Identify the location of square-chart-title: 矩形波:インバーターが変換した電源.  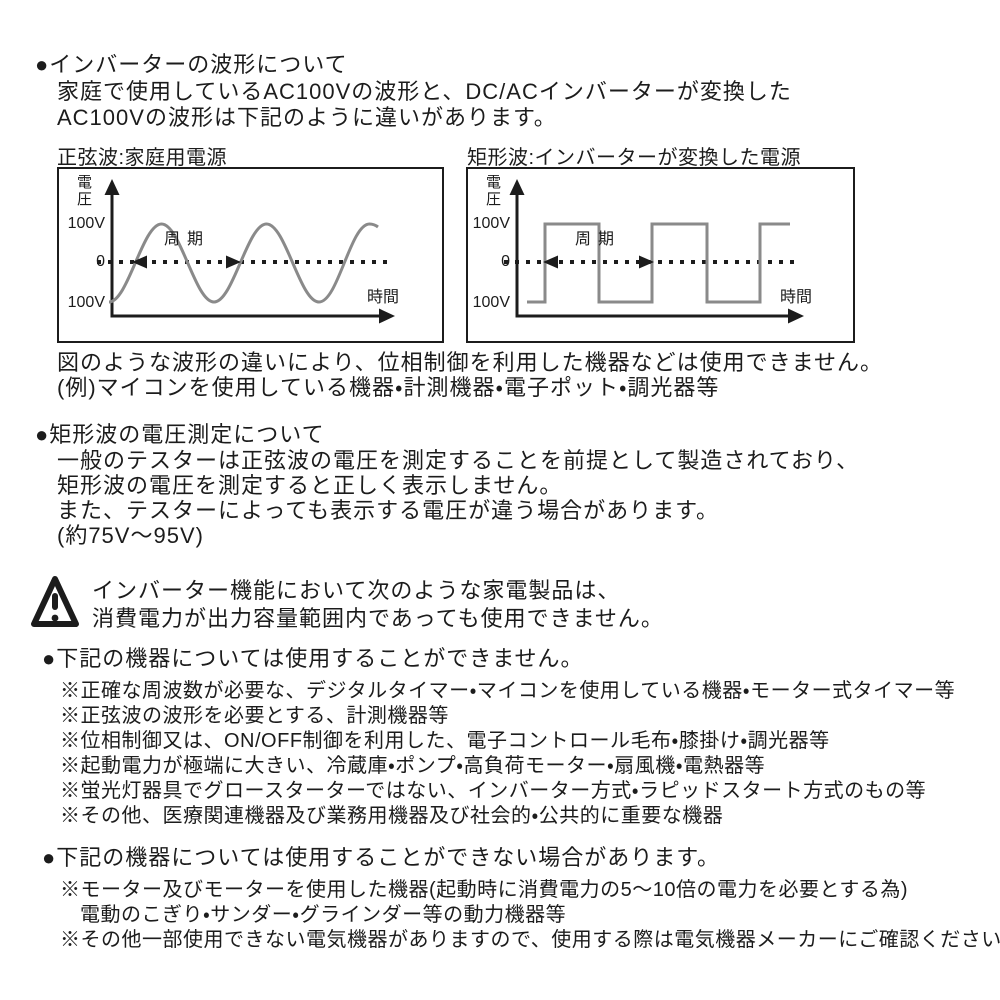
(634, 158).